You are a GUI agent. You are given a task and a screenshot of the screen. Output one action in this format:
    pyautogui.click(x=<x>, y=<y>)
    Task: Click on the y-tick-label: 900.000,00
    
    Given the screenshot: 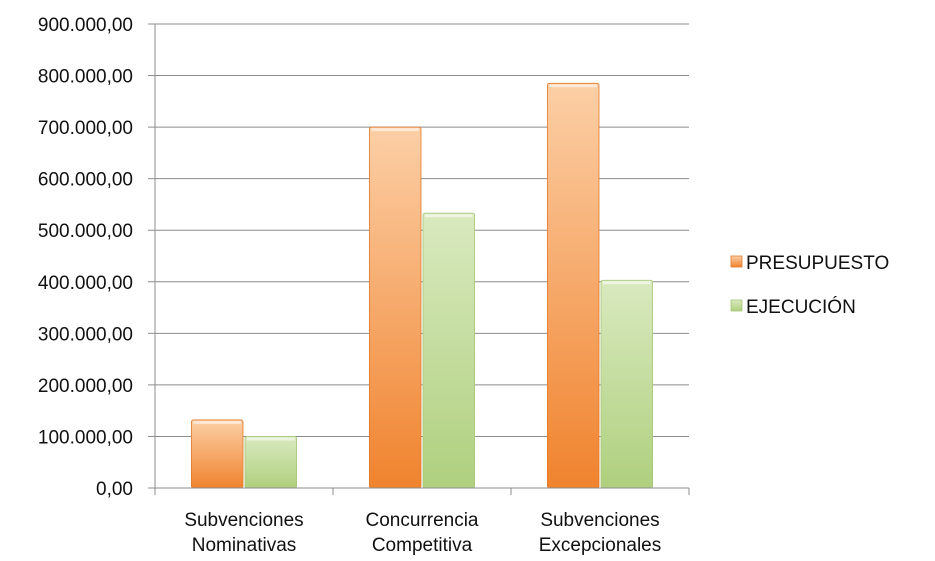 What is the action you would take?
    pyautogui.click(x=85, y=25)
    